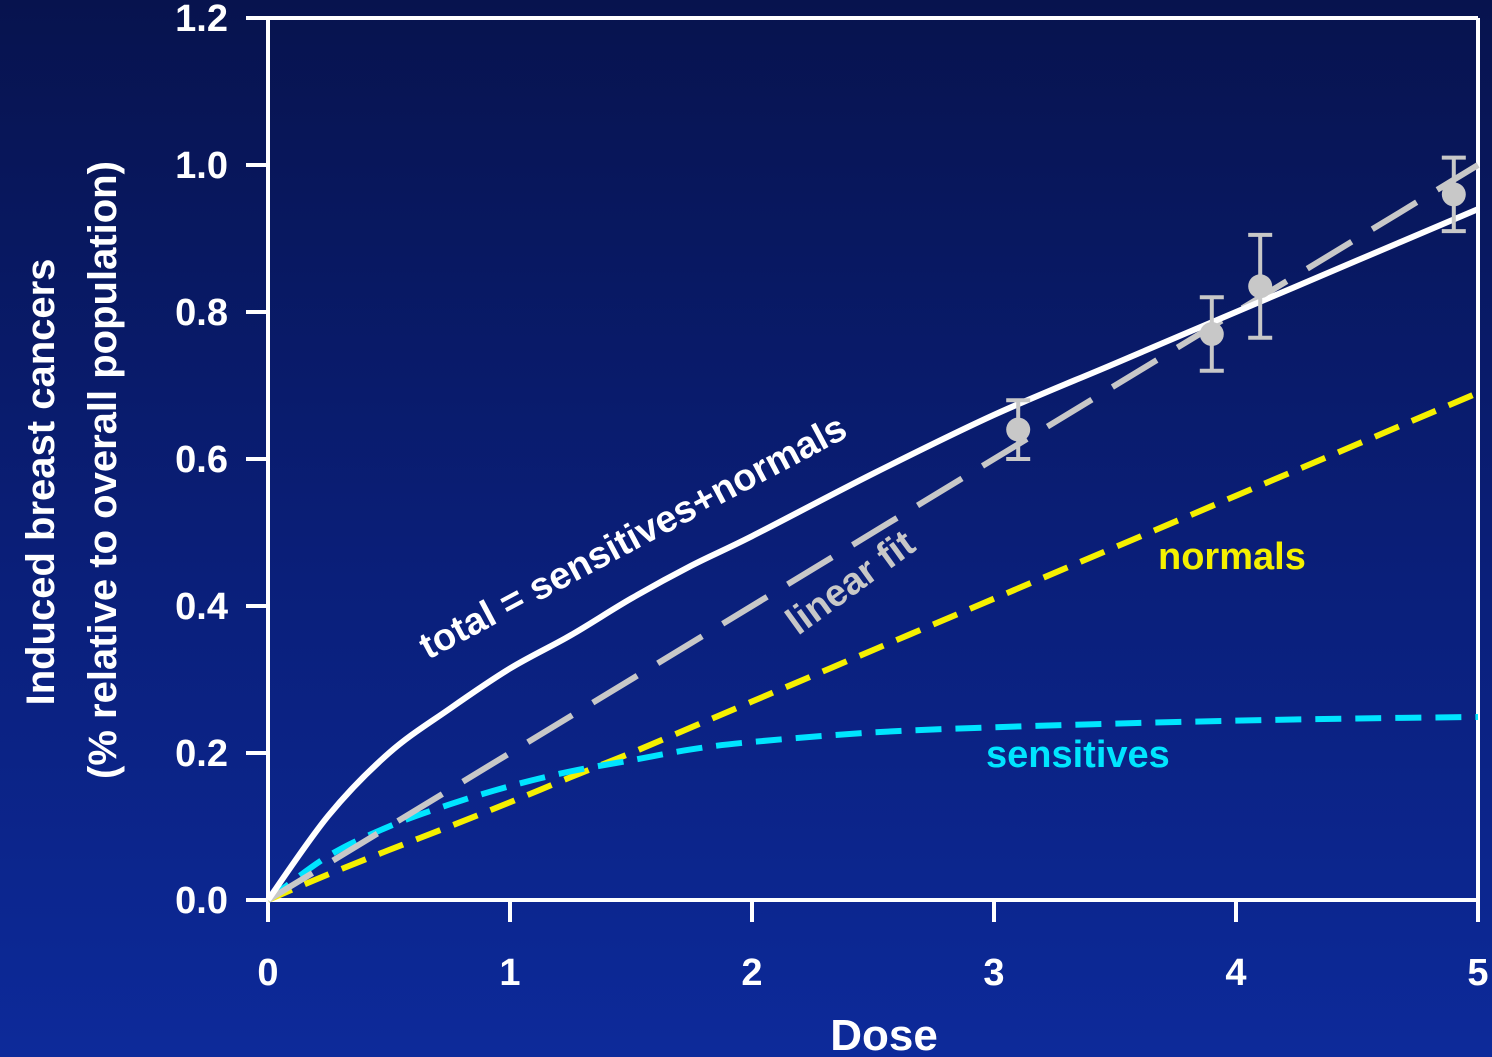 The width and height of the screenshot is (1492, 1057). What do you see at coordinates (1477, 973) in the screenshot?
I see `x-tick-label: 5` at bounding box center [1477, 973].